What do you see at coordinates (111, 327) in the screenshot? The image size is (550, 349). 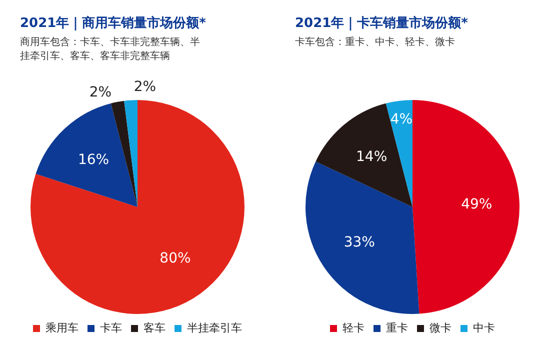 I see `legend-label: 卡车` at bounding box center [111, 327].